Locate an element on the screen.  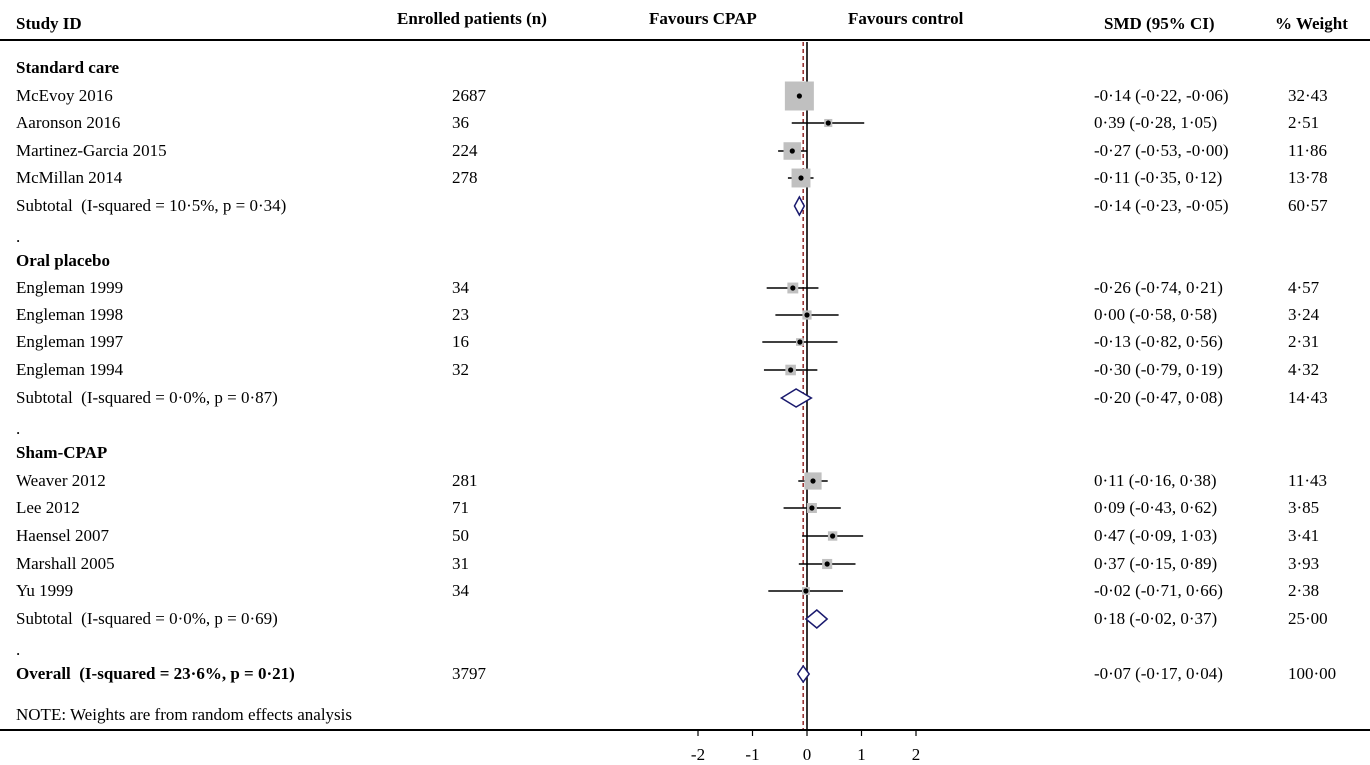
x-tick-label: 2 is located at coordinates (916, 754).